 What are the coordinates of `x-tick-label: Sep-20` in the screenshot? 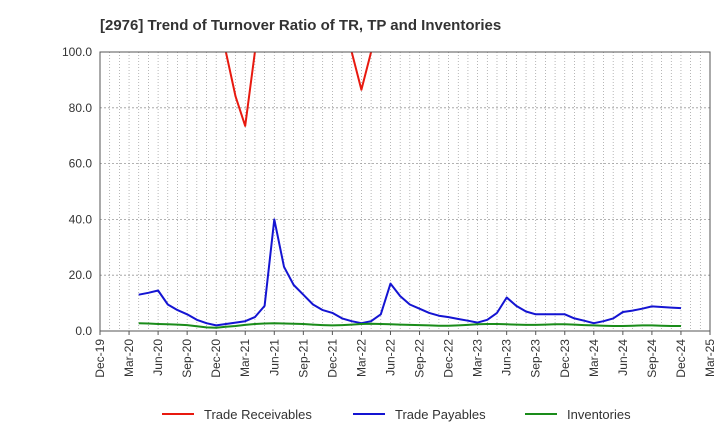 It's located at (187, 358).